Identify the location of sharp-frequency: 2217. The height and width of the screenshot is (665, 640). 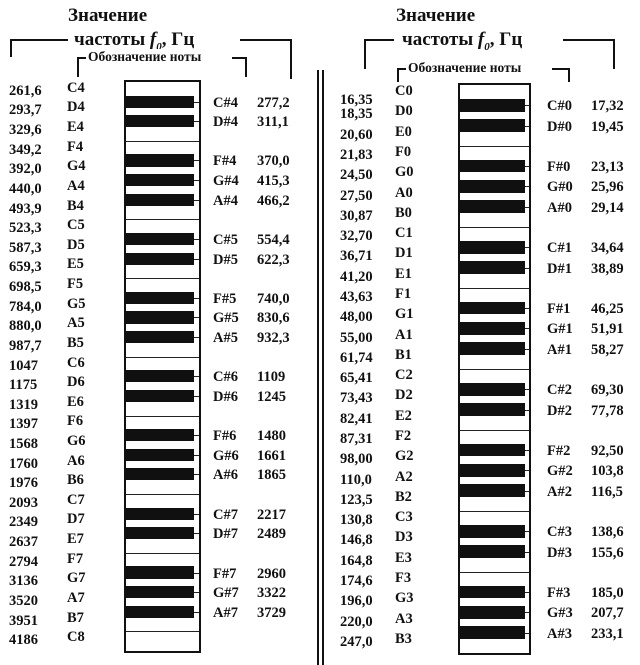
(271, 514).